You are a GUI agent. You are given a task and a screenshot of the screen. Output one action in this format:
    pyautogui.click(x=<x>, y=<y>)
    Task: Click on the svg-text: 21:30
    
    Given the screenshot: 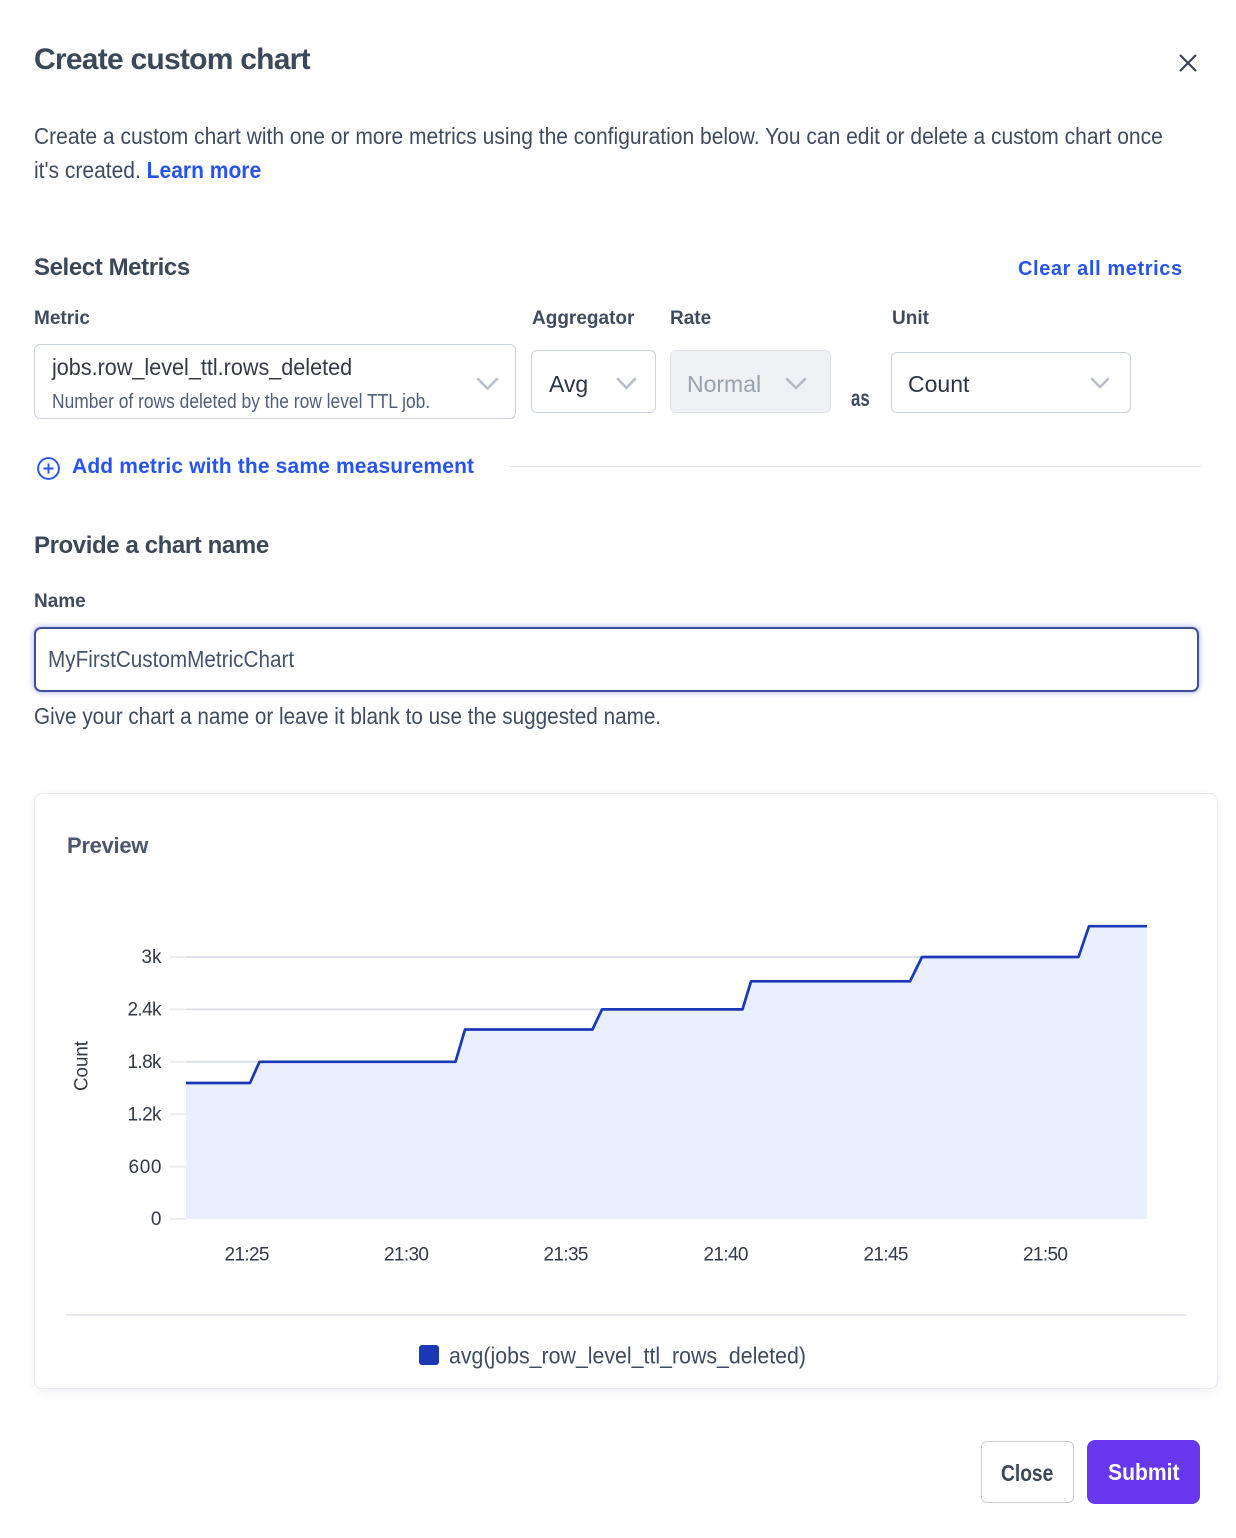 What is the action you would take?
    pyautogui.click(x=406, y=1254)
    